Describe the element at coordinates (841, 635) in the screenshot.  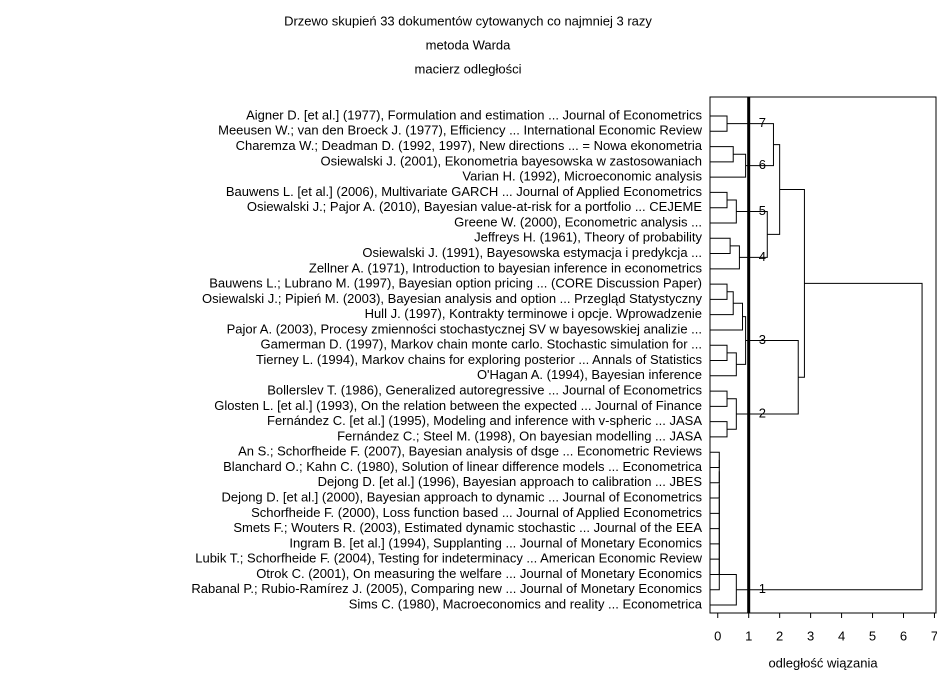
I see `x-tick-label: 4` at that location.